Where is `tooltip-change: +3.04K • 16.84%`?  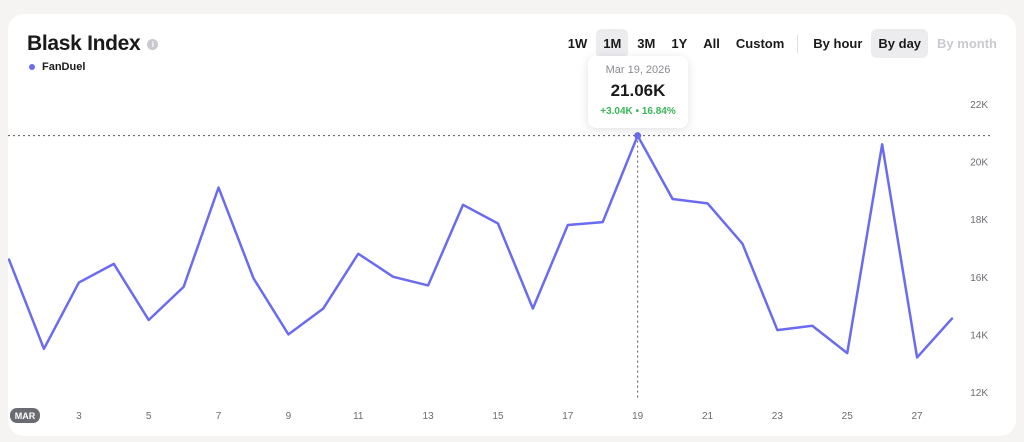
tooltip-change: +3.04K • 16.84% is located at coordinates (638, 111).